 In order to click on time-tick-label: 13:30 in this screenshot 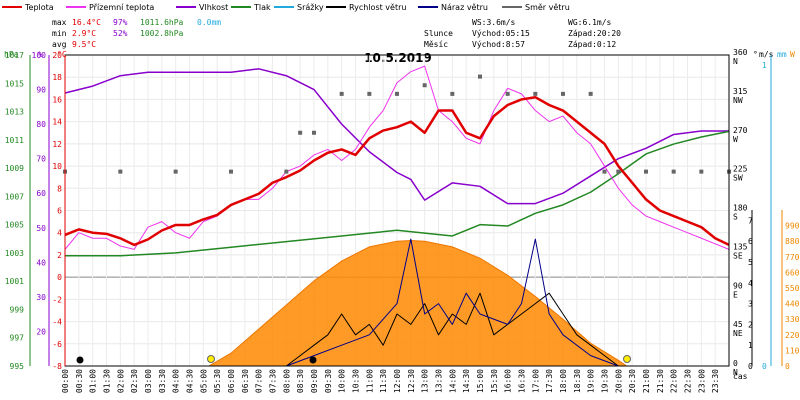, I will do `click(439, 381)`.